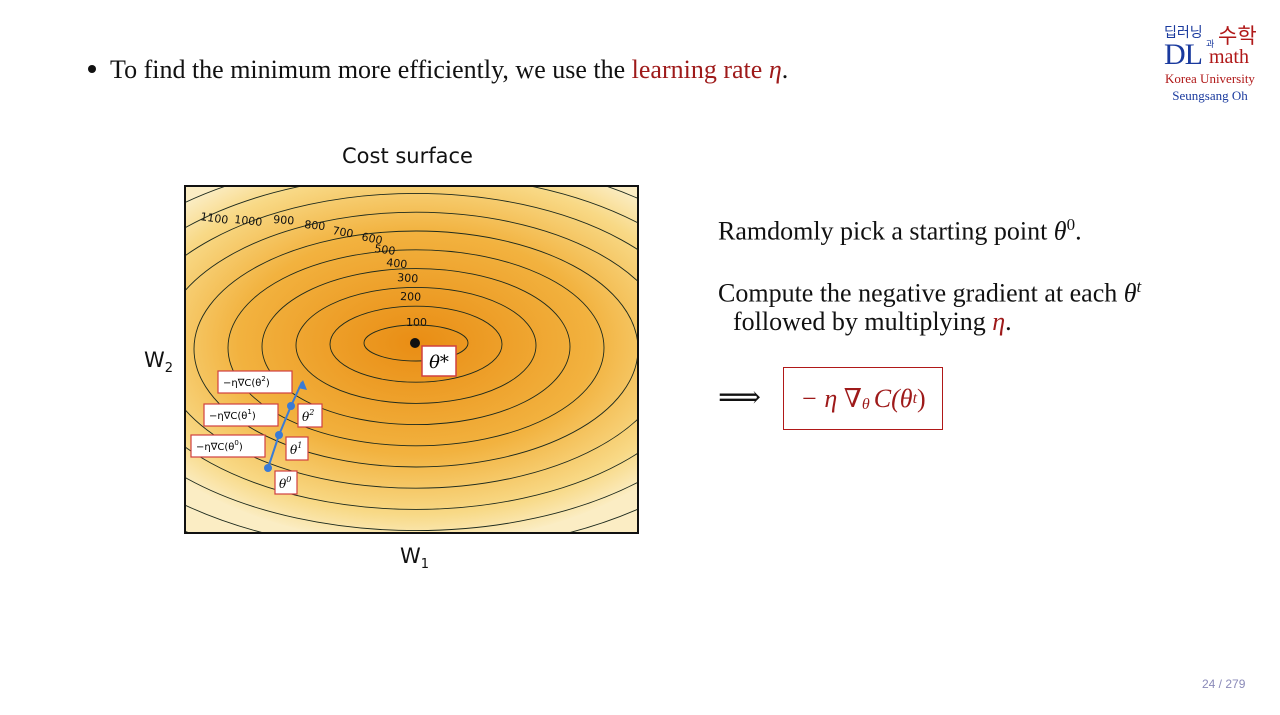  Describe the element at coordinates (1008, 321) in the screenshot. I see `step3-end: .` at that location.